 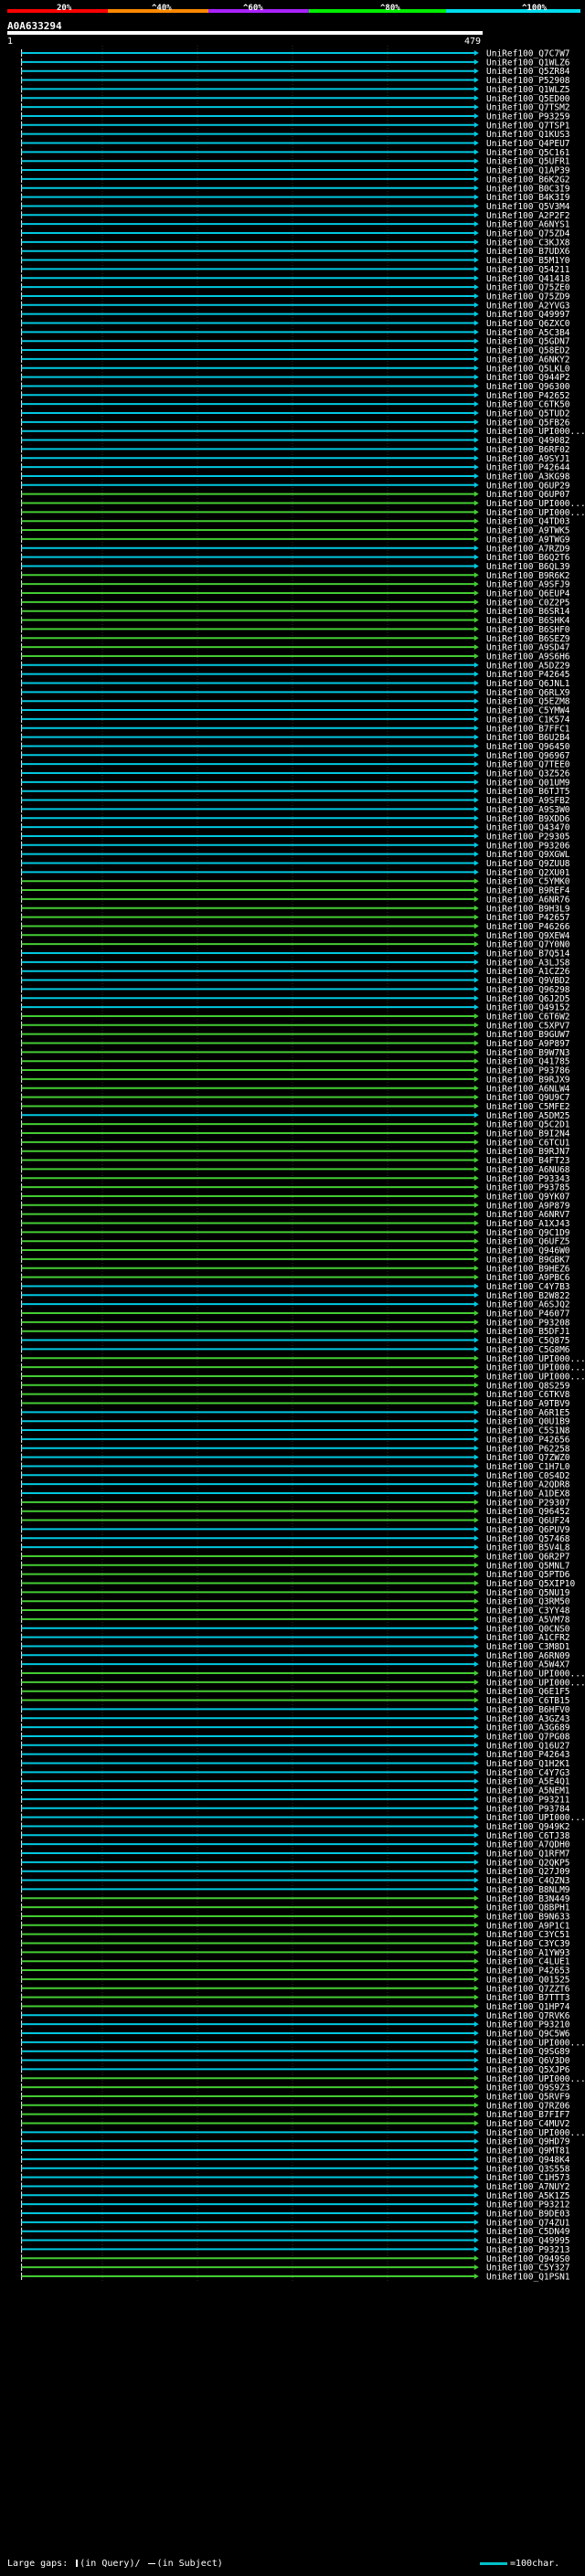 What do you see at coordinates (296, 1008) in the screenshot?
I see `hit-row: UniRef100_Q49152` at bounding box center [296, 1008].